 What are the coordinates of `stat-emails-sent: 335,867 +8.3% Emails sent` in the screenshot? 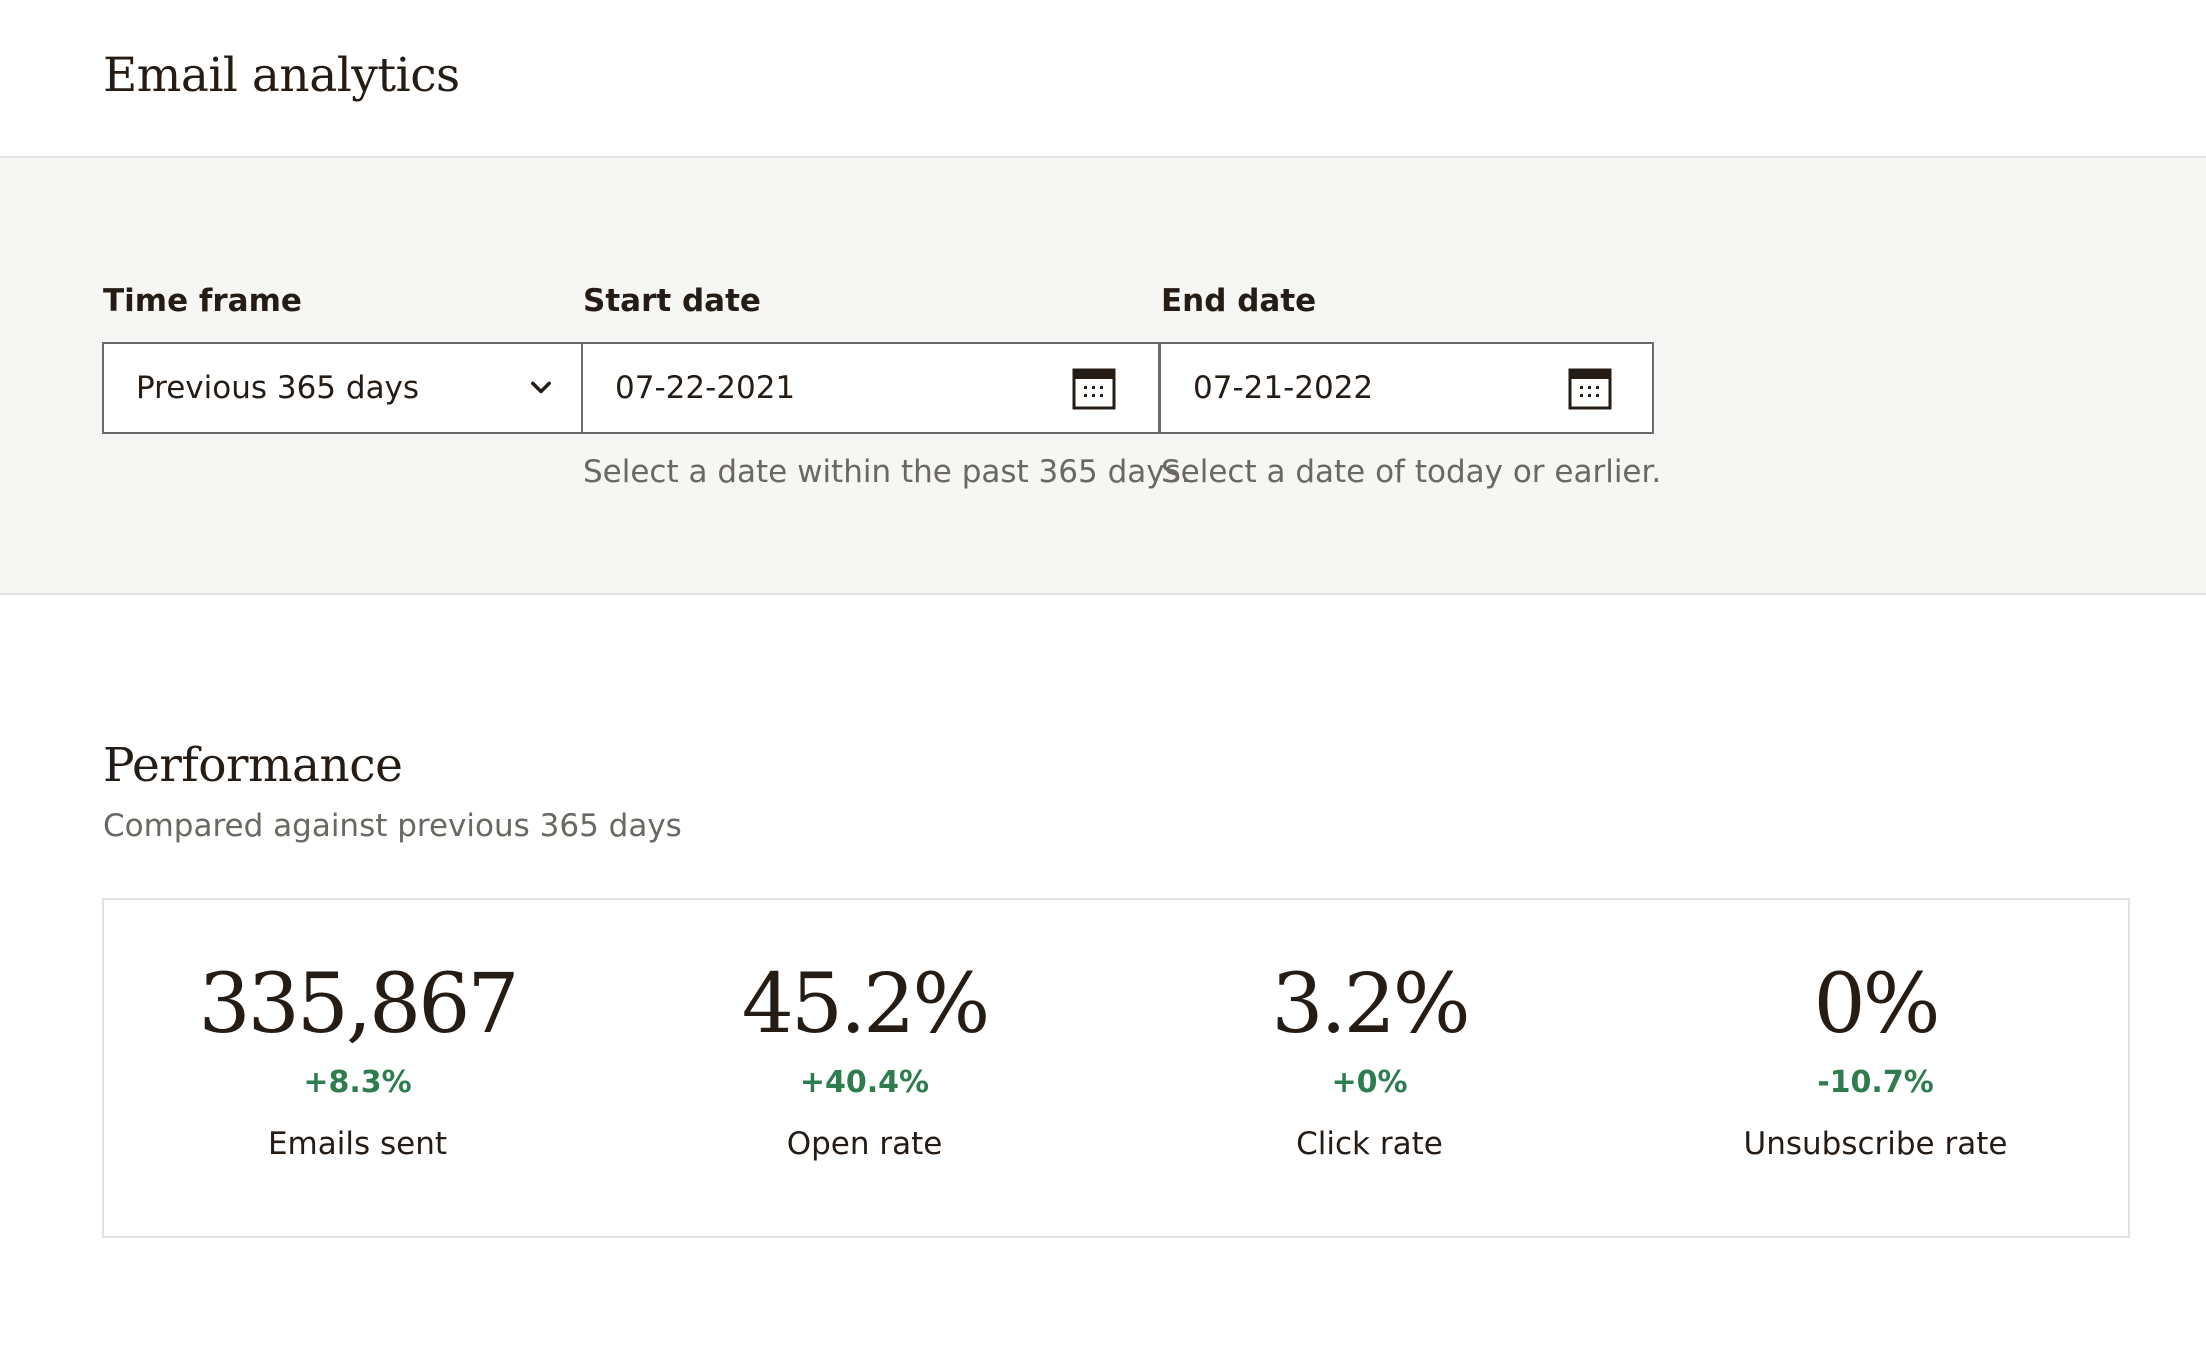 It's located at (357, 1070).